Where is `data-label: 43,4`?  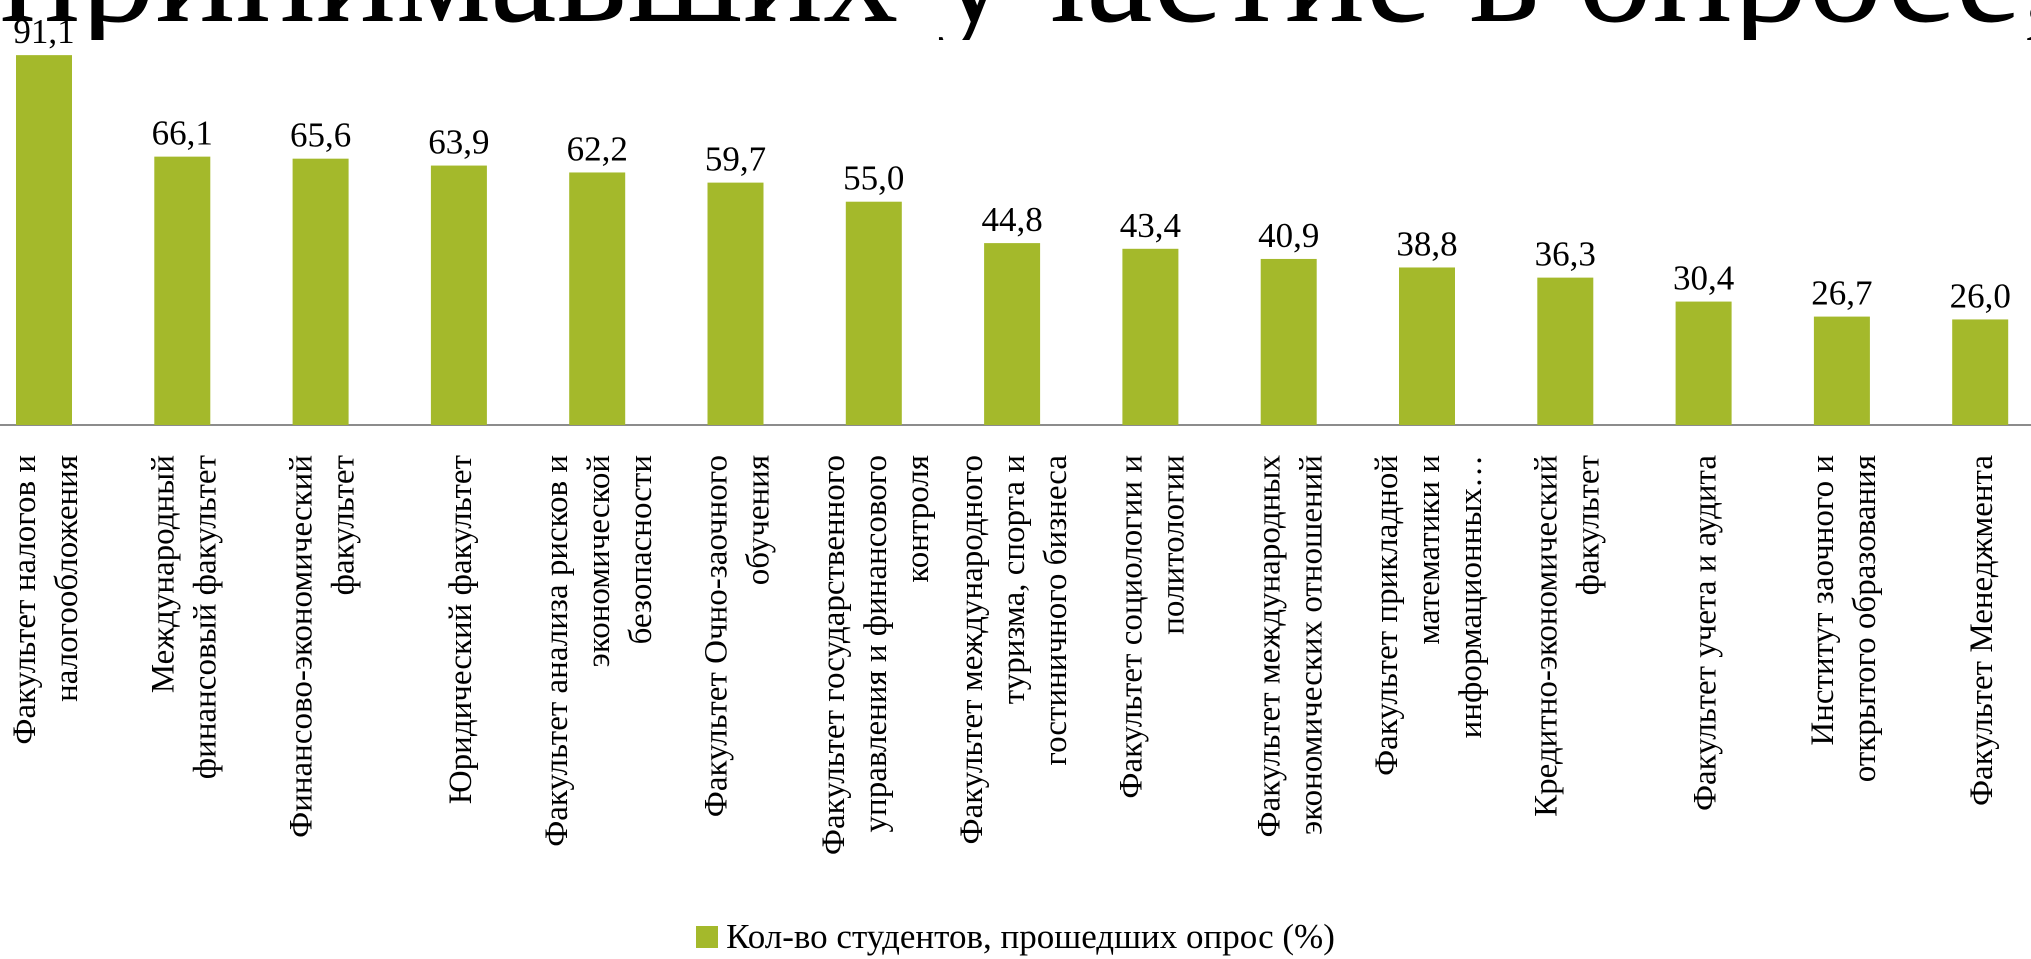
data-label: 43,4 is located at coordinates (1150, 225).